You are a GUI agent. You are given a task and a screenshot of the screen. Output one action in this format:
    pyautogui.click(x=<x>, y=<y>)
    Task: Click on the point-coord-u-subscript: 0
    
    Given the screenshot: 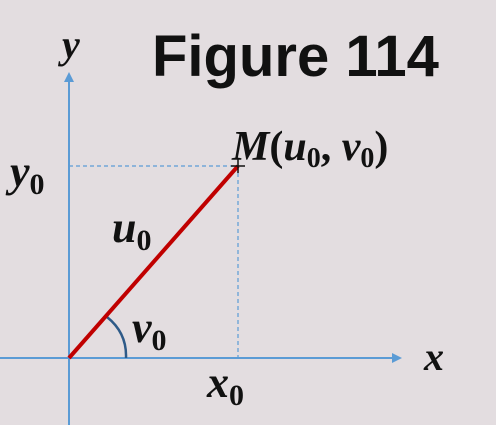 What is the action you would take?
    pyautogui.click(x=314, y=158)
    